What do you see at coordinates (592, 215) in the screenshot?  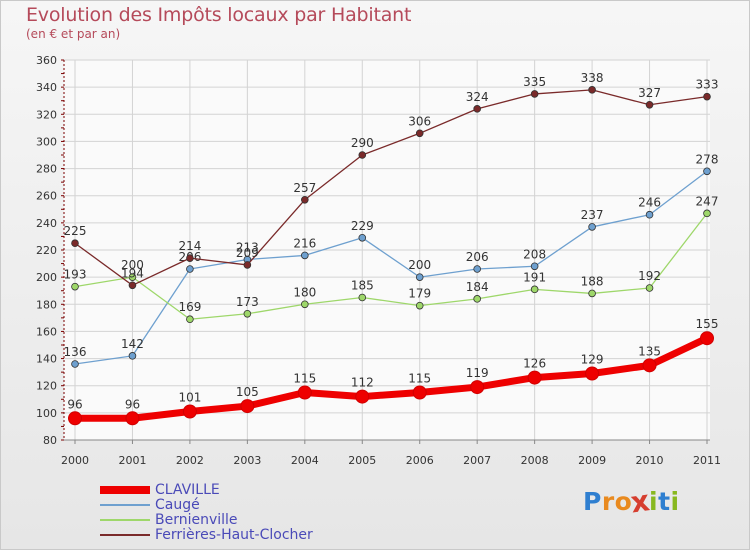 I see `data-label: 237` at bounding box center [592, 215].